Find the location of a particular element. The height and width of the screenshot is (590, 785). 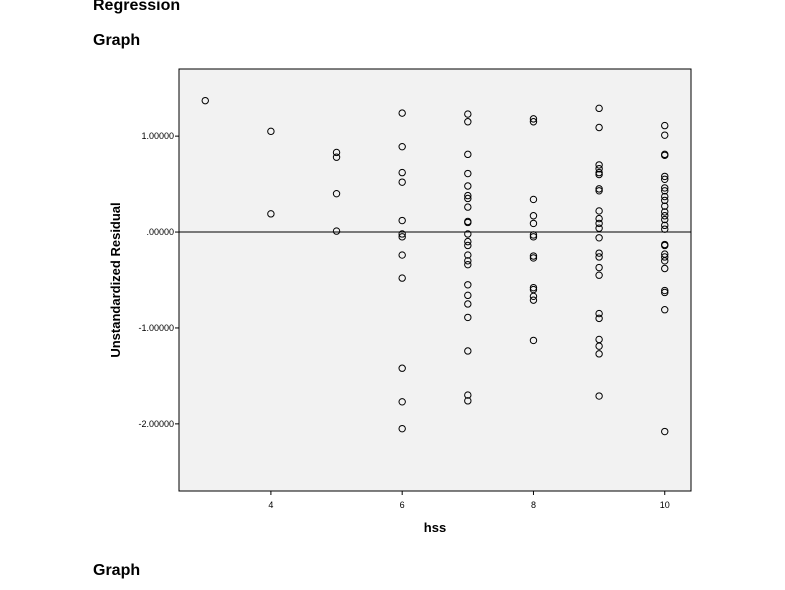

x-axis-title: hss is located at coordinates (435, 527).